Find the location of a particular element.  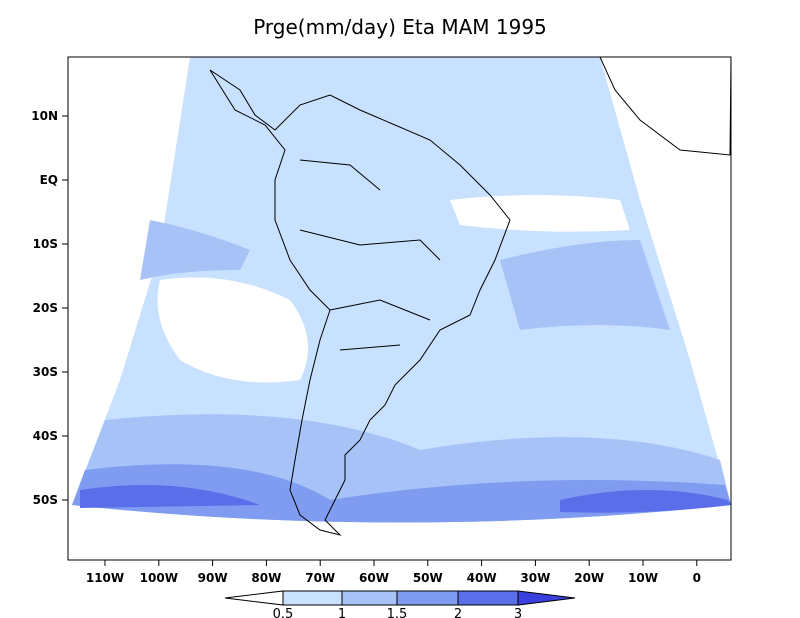

lon-label: 30W is located at coordinates (535, 578).